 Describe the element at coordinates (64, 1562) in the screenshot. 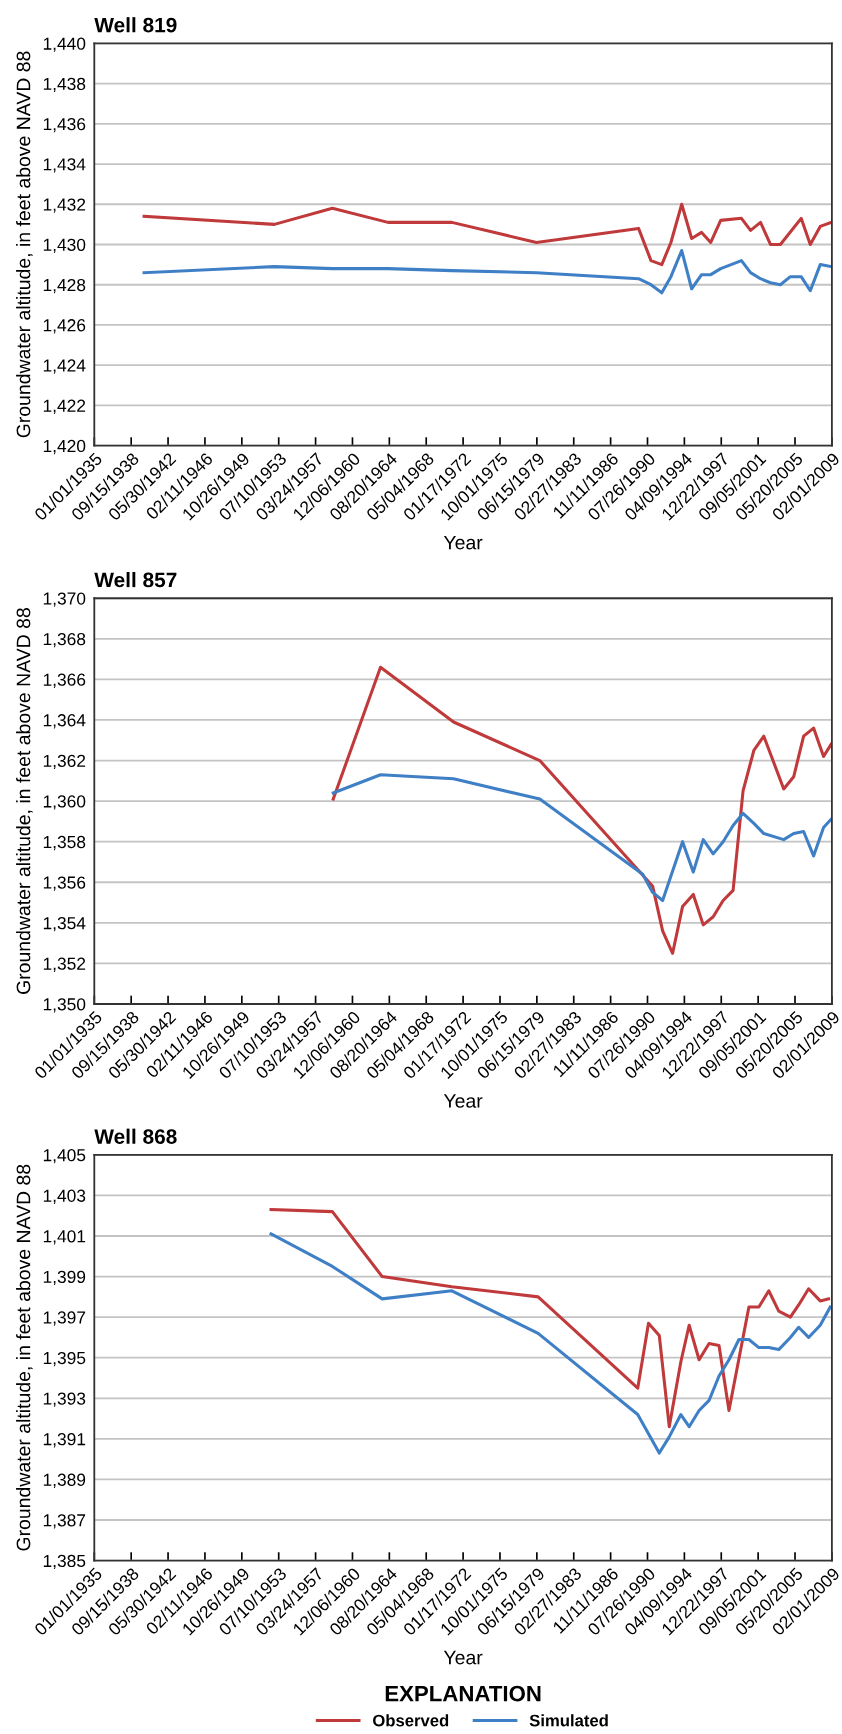

I see `y-tick-label: 1,385` at that location.